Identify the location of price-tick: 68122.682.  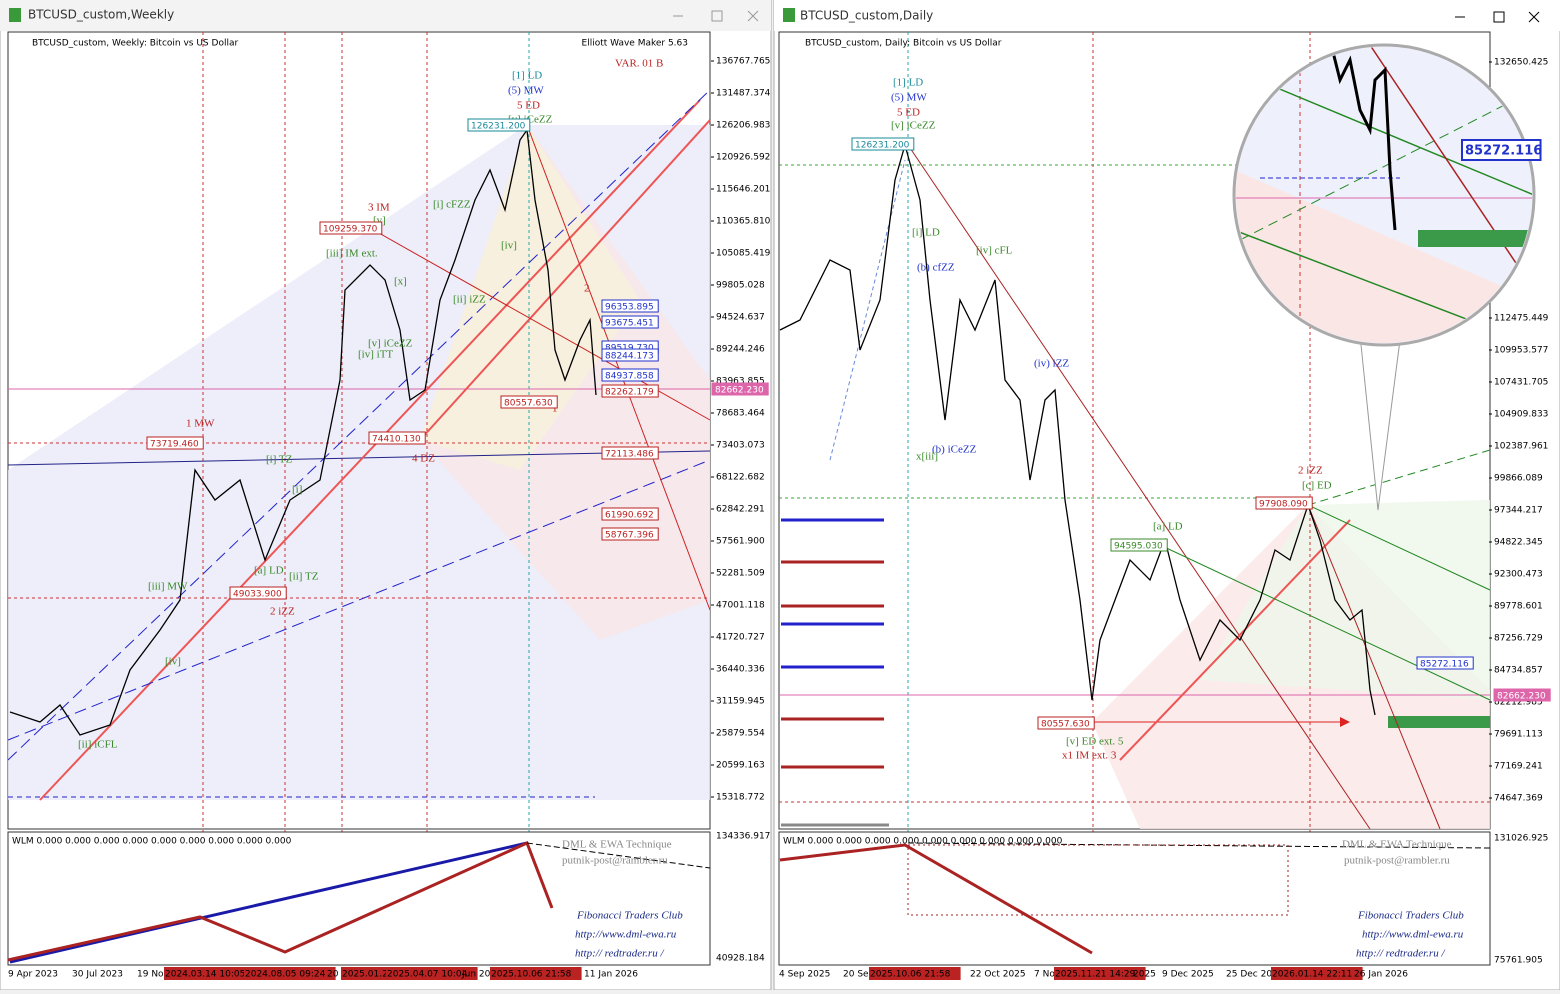
(740, 478).